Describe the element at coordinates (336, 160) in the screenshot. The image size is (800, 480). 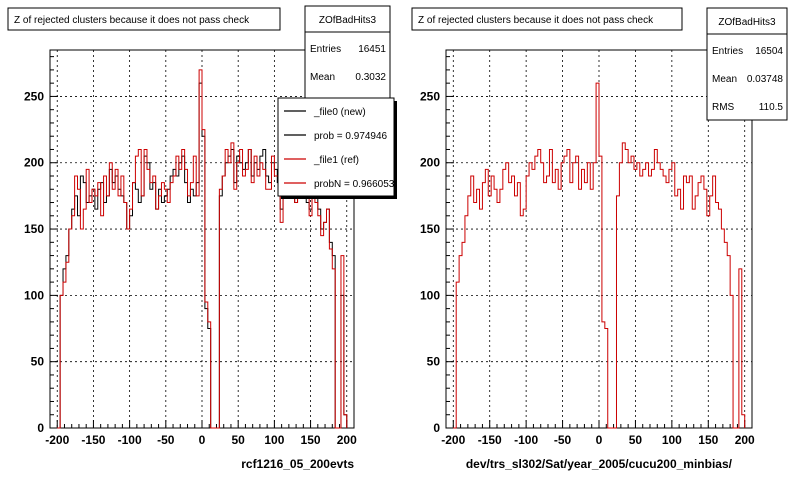
I see `legend-label: _file1 (ref)` at that location.